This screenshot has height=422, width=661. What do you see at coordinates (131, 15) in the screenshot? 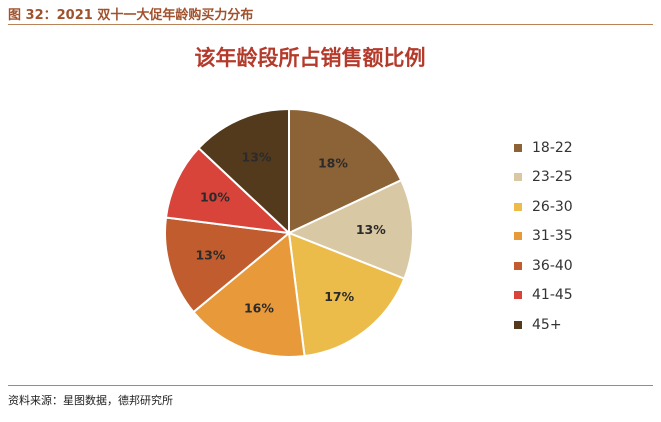
I see `figure-title: 图 32：2021 双十一大促年龄购买力分布` at bounding box center [131, 15].